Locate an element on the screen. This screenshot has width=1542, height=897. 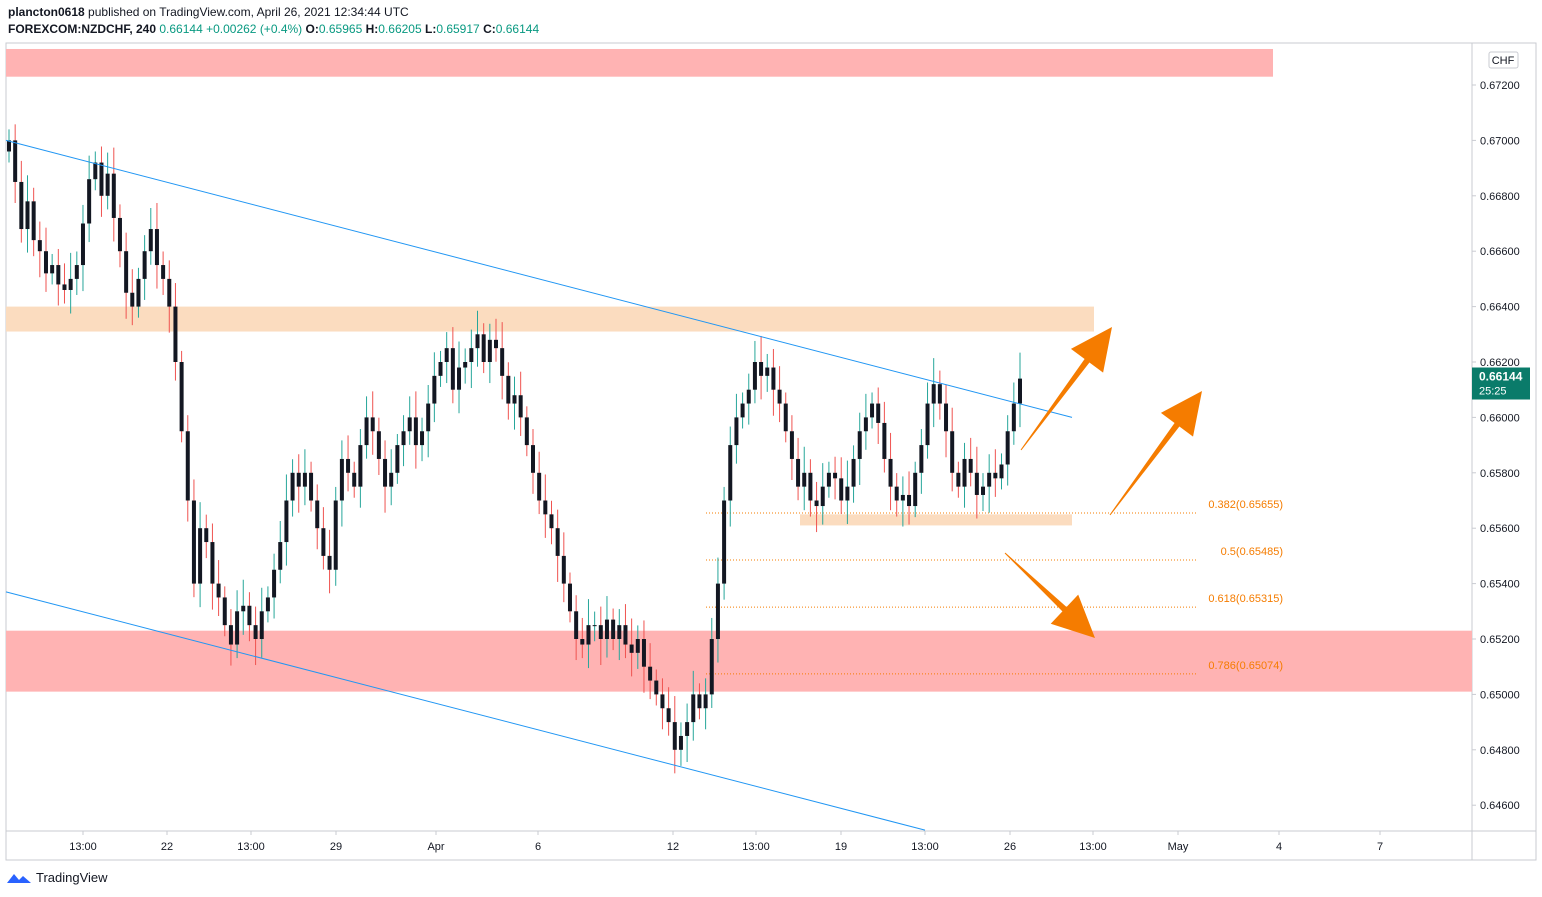
y-tick-label: 0.65200 is located at coordinates (1500, 640).